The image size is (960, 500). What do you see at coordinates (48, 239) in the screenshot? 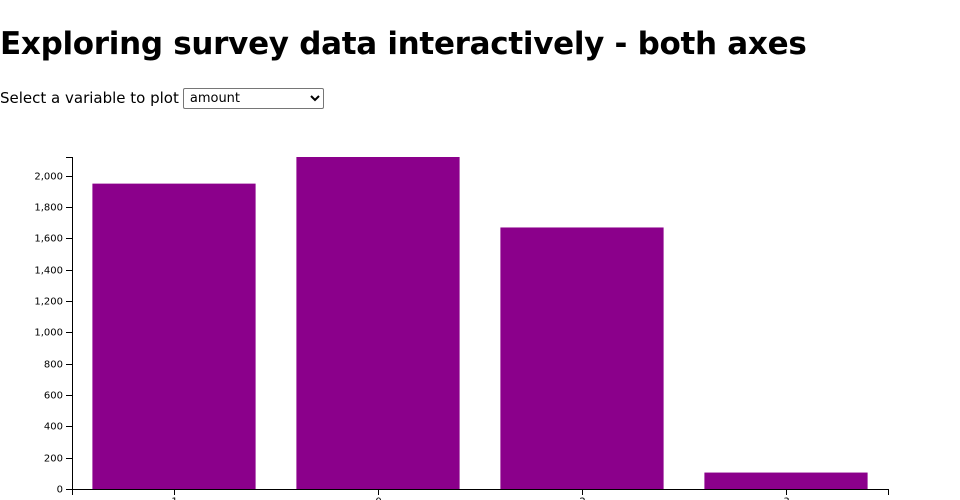
I see `y-tick-label: 1,600` at bounding box center [48, 239].